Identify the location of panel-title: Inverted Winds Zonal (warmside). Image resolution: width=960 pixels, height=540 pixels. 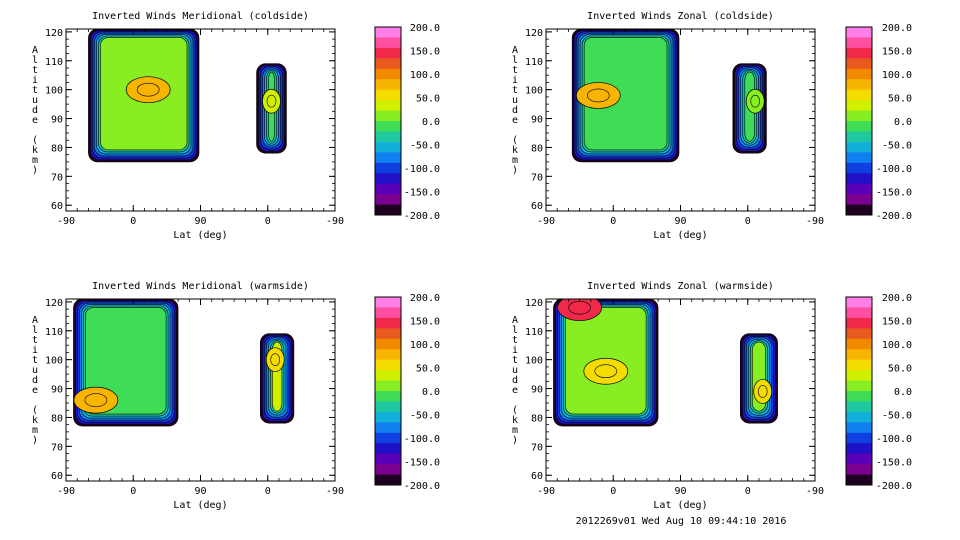
(680, 286).